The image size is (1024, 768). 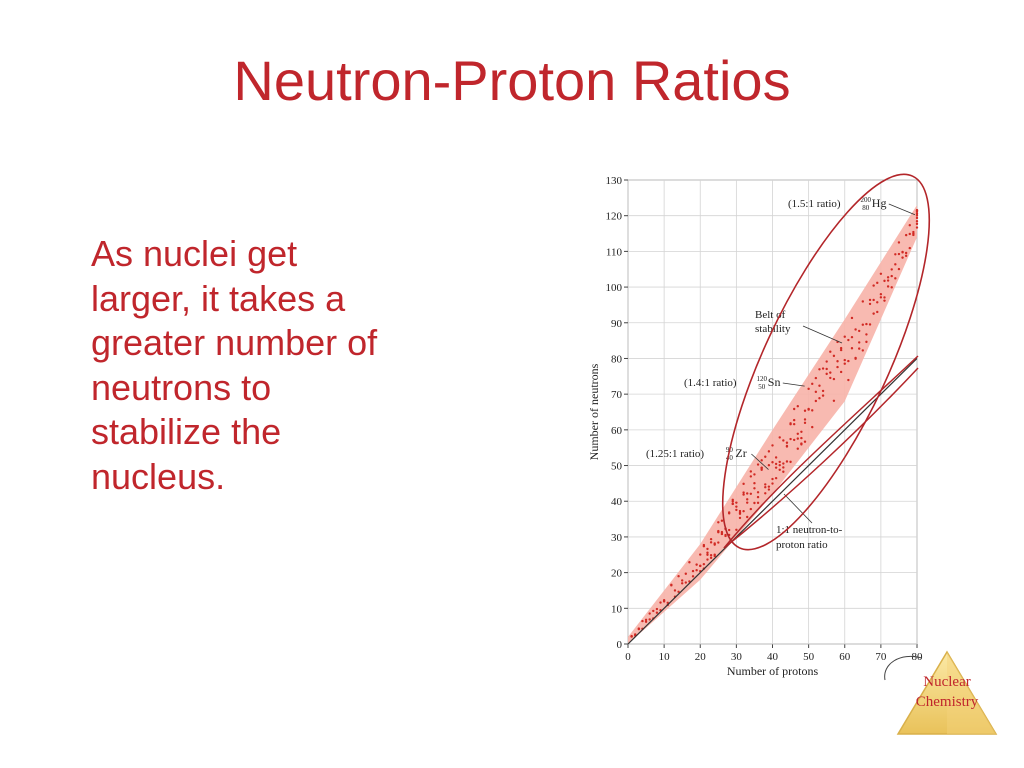 What do you see at coordinates (628, 657) in the screenshot?
I see `x-tick-label: 0` at bounding box center [628, 657].